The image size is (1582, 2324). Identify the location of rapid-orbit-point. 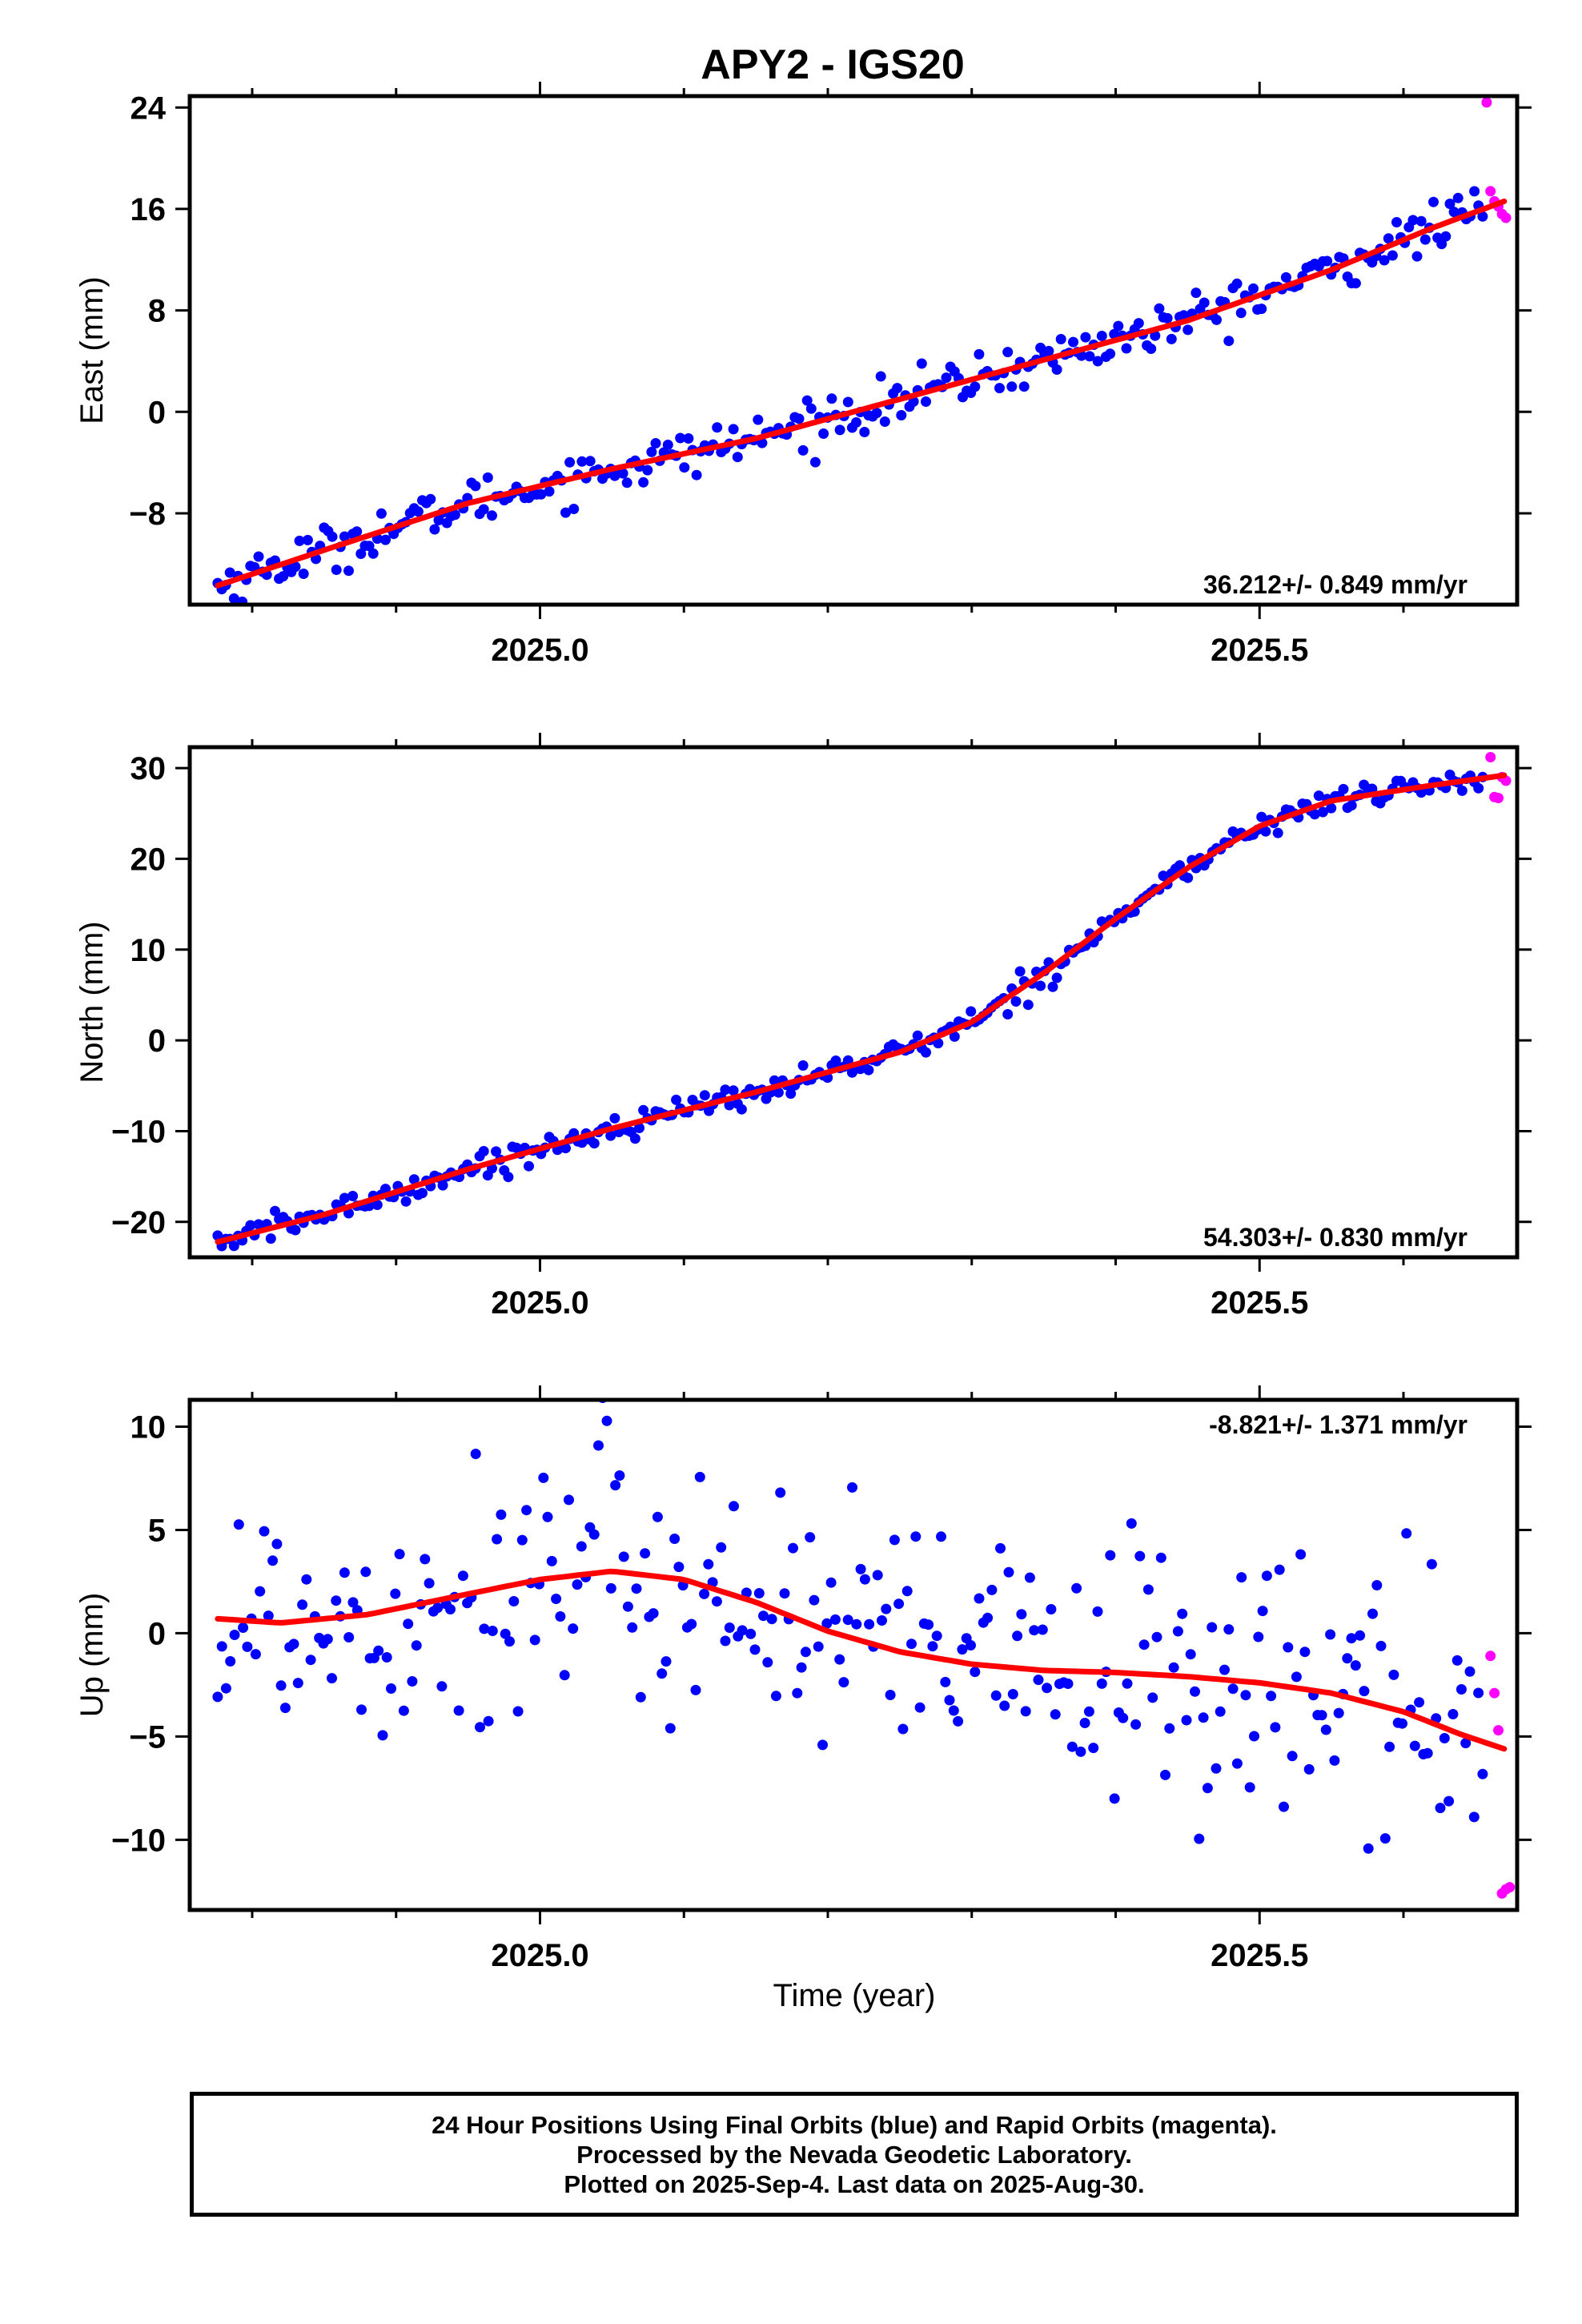
(1494, 1693).